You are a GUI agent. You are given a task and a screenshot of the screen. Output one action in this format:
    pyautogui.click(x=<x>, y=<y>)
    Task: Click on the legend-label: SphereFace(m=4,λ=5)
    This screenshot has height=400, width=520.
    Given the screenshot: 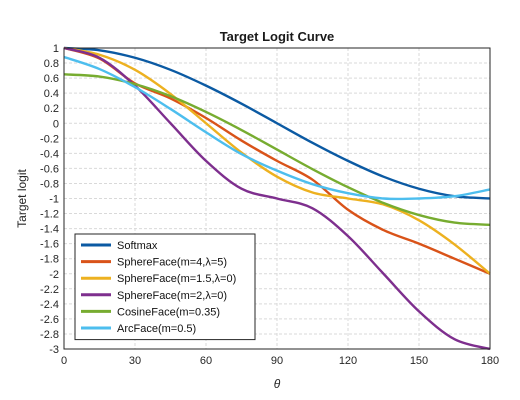 What is the action you would take?
    pyautogui.click(x=172, y=263)
    